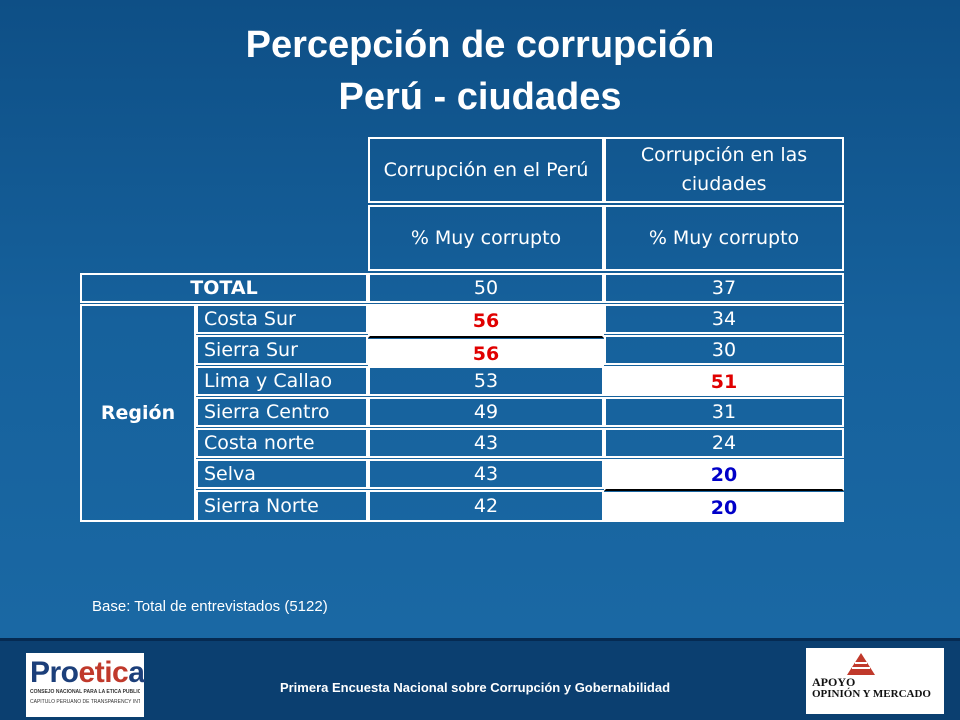  Describe the element at coordinates (85, 692) in the screenshot. I see `proetica-subtitle: CONSEJO NACIONAL PARA LA ÉTICA PÚBLICA` at that location.